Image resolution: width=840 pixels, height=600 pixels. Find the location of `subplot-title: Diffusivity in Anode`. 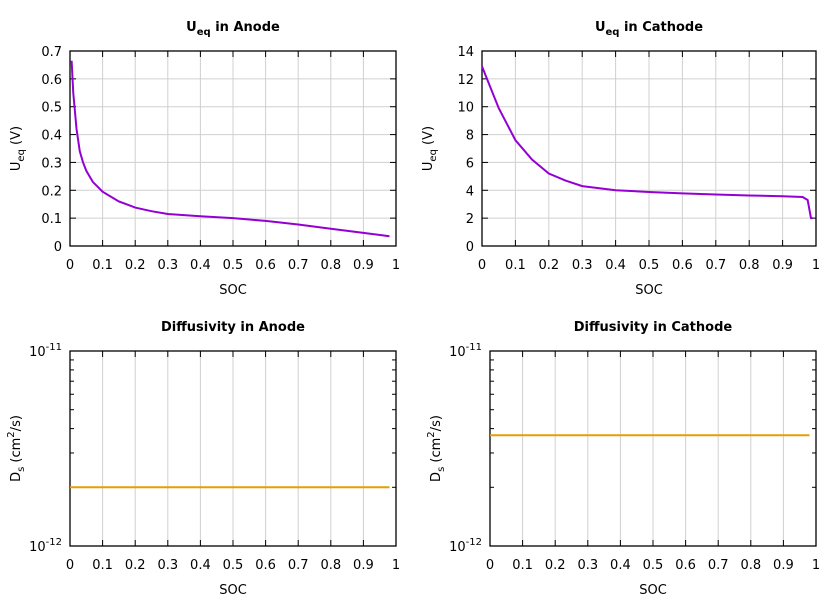

subplot-title: Diffusivity in Anode is located at coordinates (233, 327).